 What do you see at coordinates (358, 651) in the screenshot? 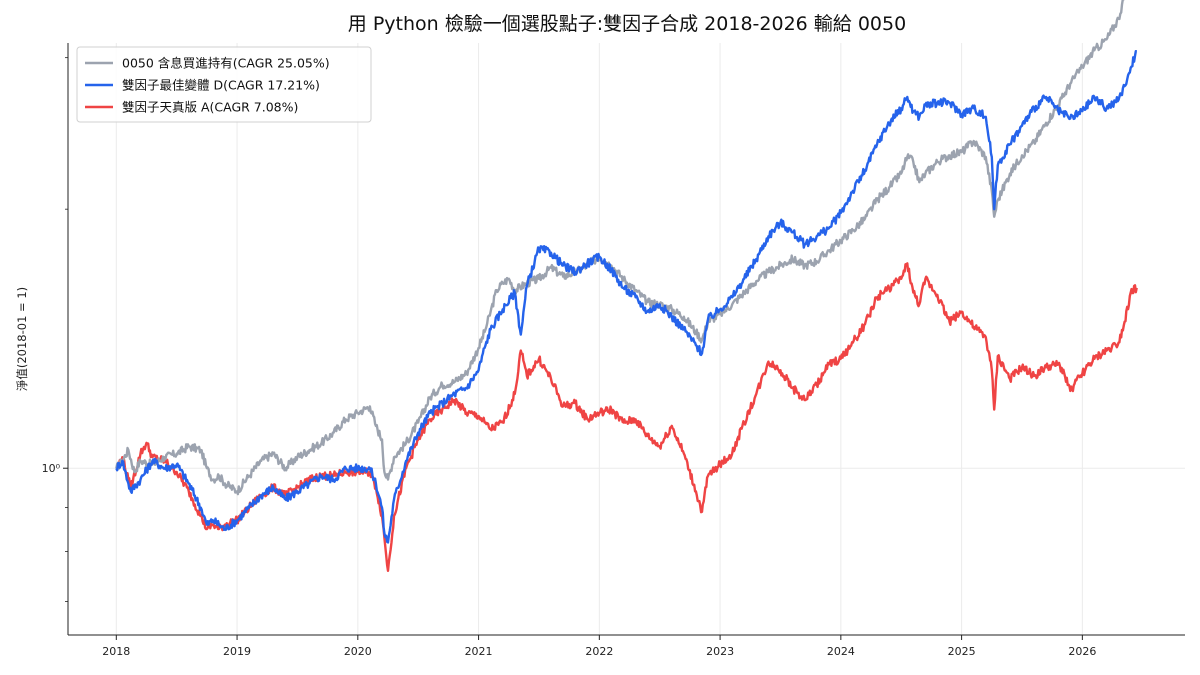
I see `x-tick-label: 2020` at bounding box center [358, 651].